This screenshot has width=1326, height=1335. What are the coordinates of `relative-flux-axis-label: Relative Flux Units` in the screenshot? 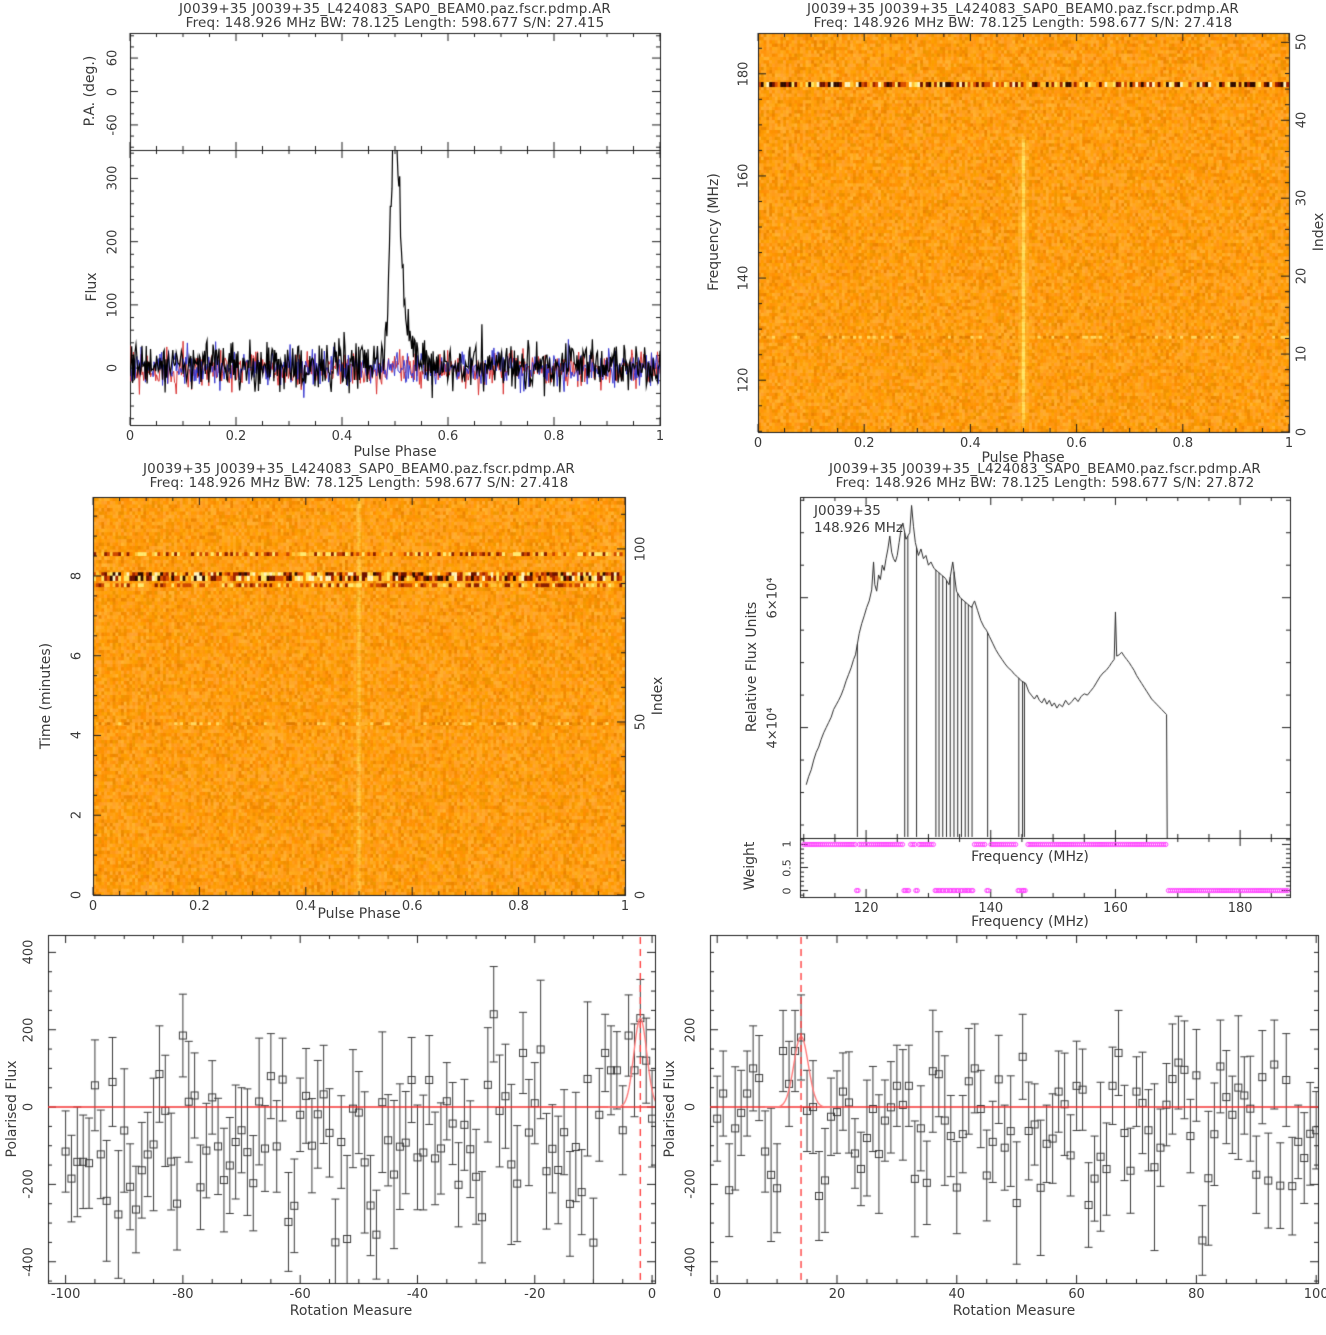 It's located at (752, 667).